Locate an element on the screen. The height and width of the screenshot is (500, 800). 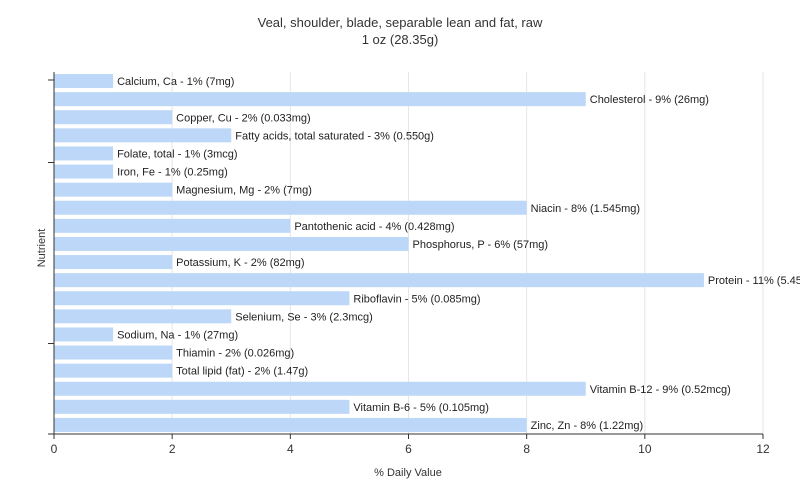
bar-label: Vitamin B-6 - 5% (0.105mg) is located at coordinates (421, 408).